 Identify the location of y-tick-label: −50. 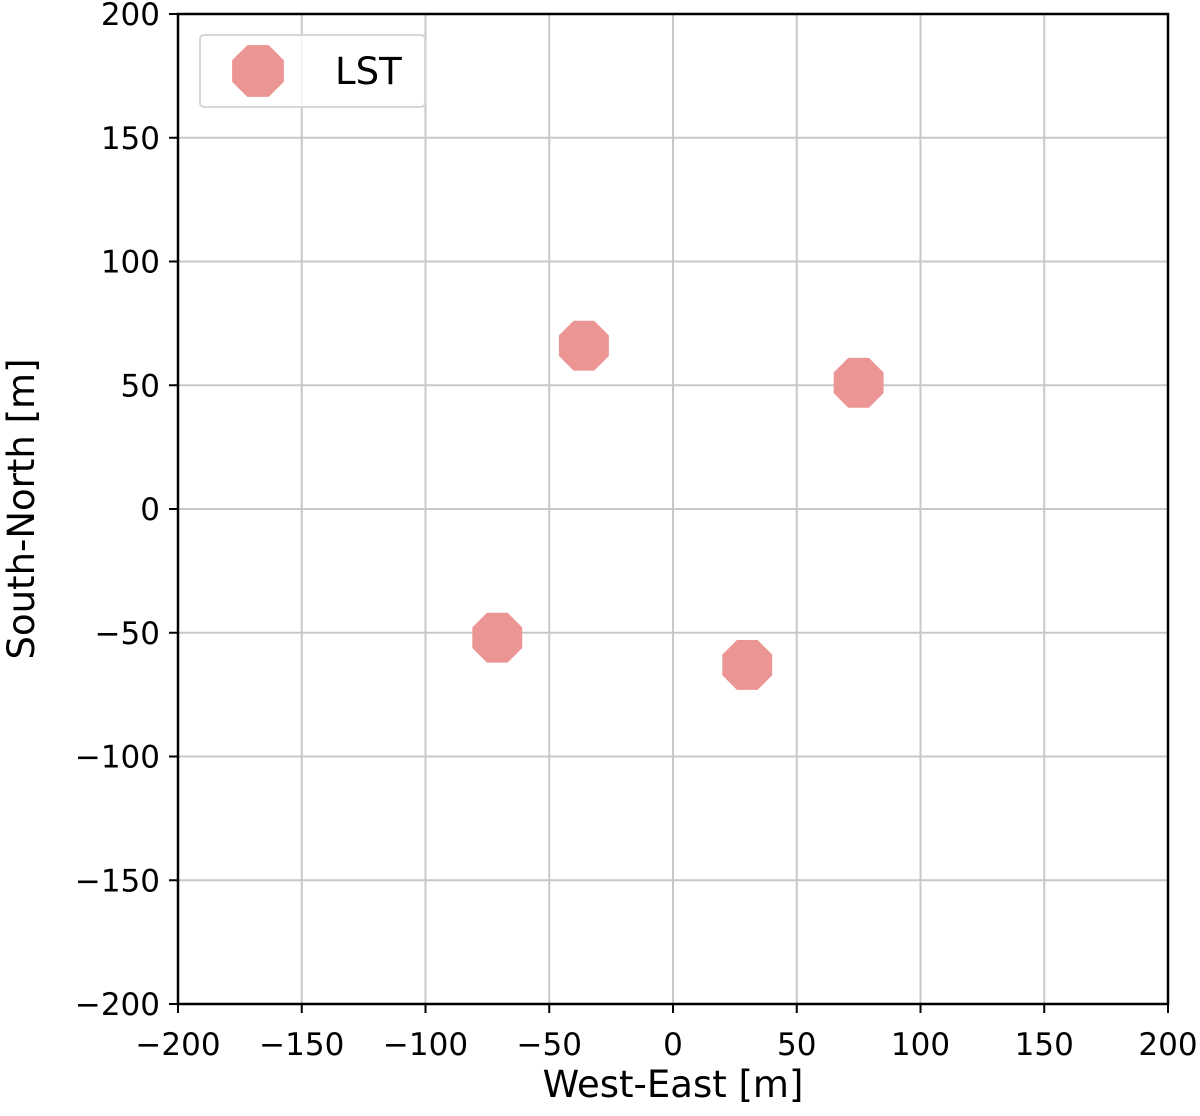
(127, 634).